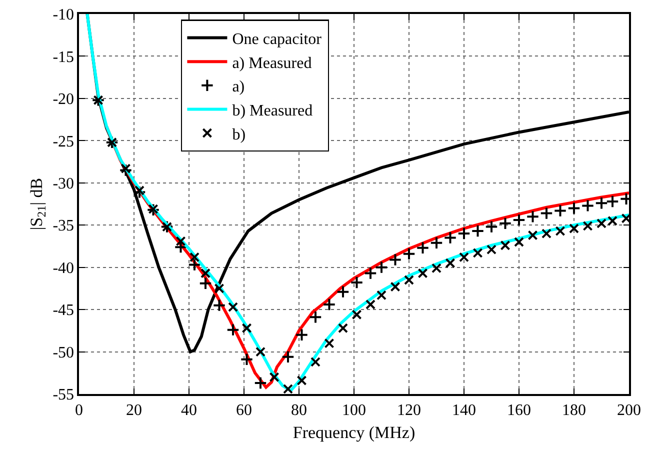 The height and width of the screenshot is (454, 645). Describe the element at coordinates (63, 395) in the screenshot. I see `y-tick-label: -55` at that location.